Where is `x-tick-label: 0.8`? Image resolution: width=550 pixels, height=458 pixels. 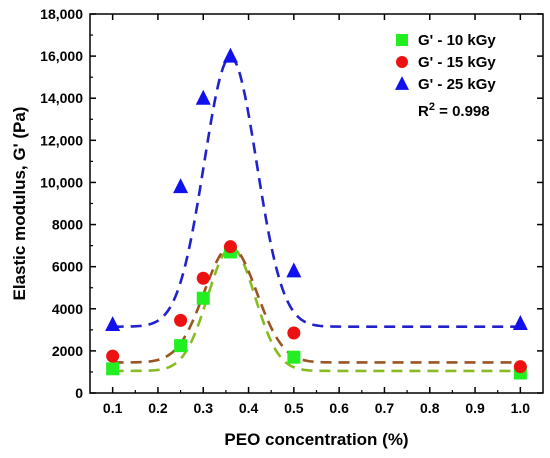 x-tick-label: 0.8 is located at coordinates (430, 408).